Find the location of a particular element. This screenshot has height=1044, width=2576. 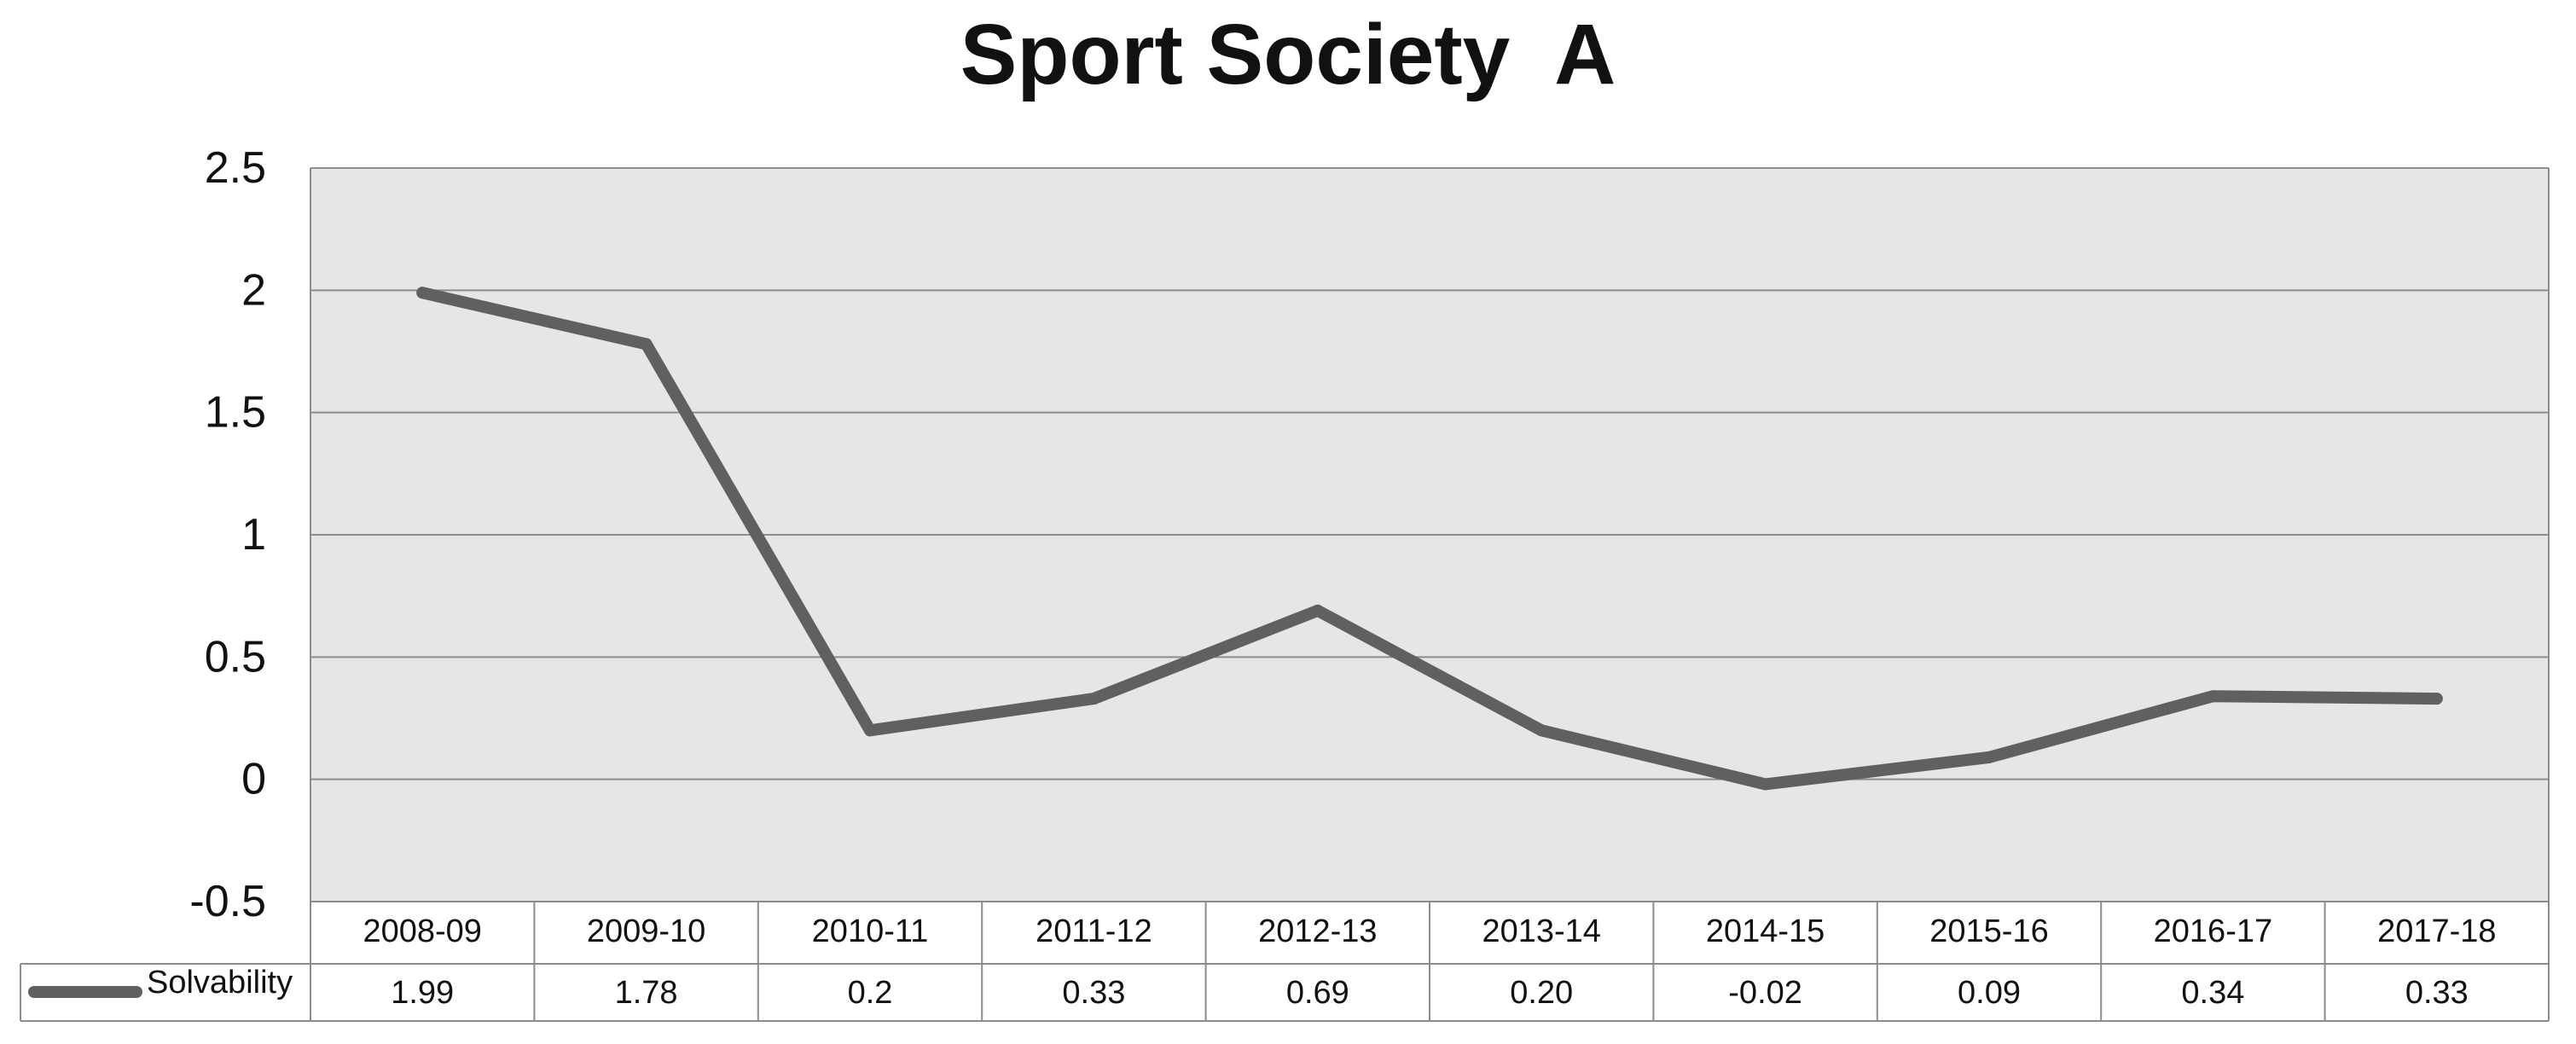

x-category-label: 2011-12 is located at coordinates (1094, 931).